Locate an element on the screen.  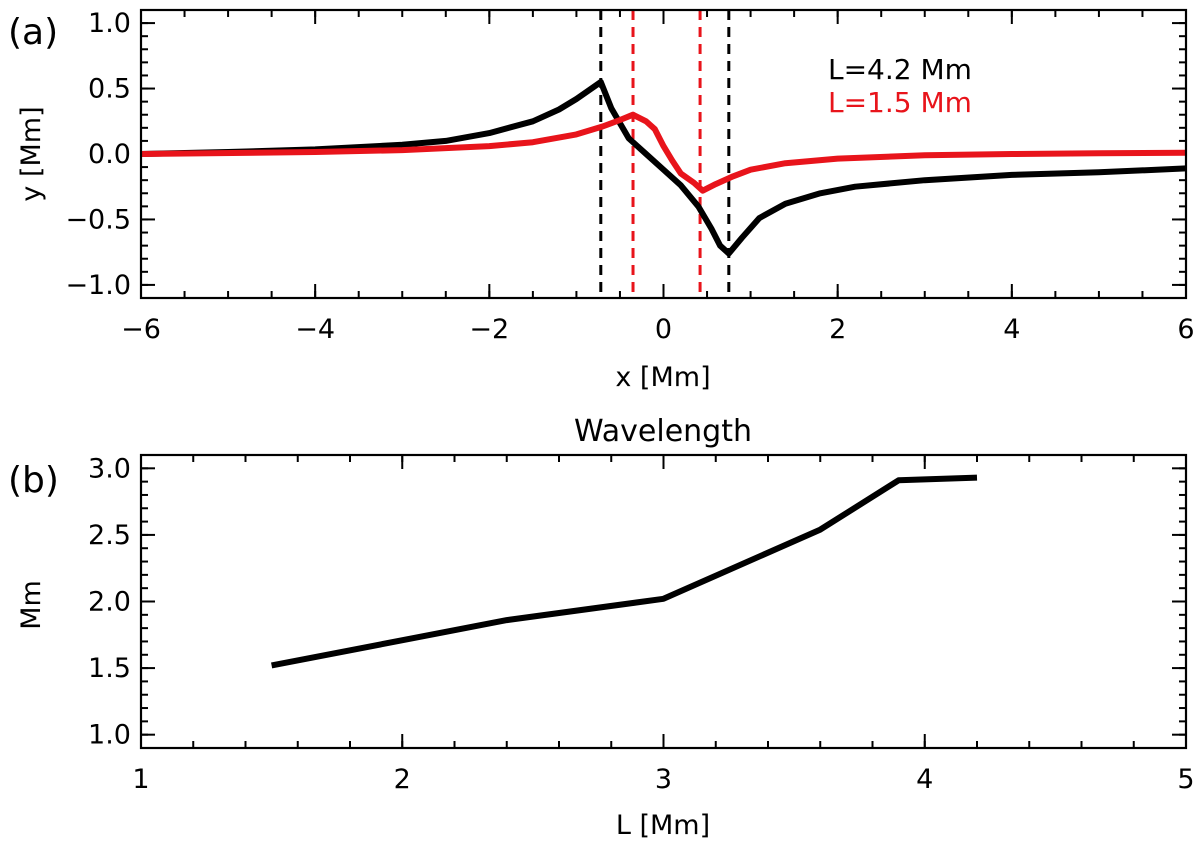
panel-a-ylabel: y [Mm] is located at coordinates (31, 153).